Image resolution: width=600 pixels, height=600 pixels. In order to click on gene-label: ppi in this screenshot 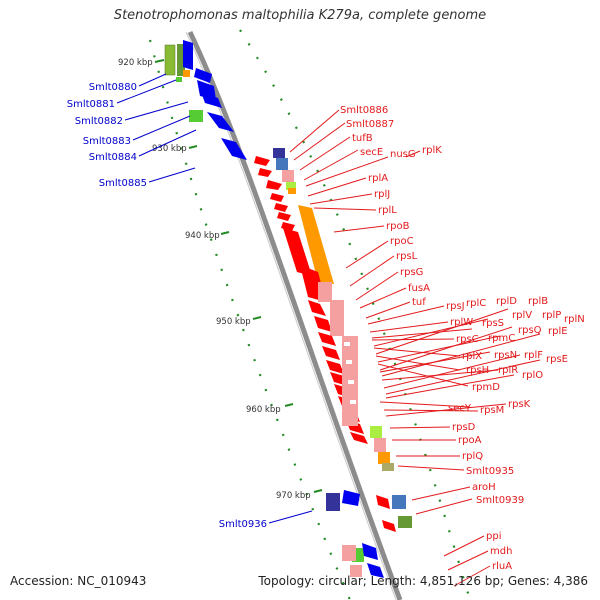, I will do `click(493, 536)`.